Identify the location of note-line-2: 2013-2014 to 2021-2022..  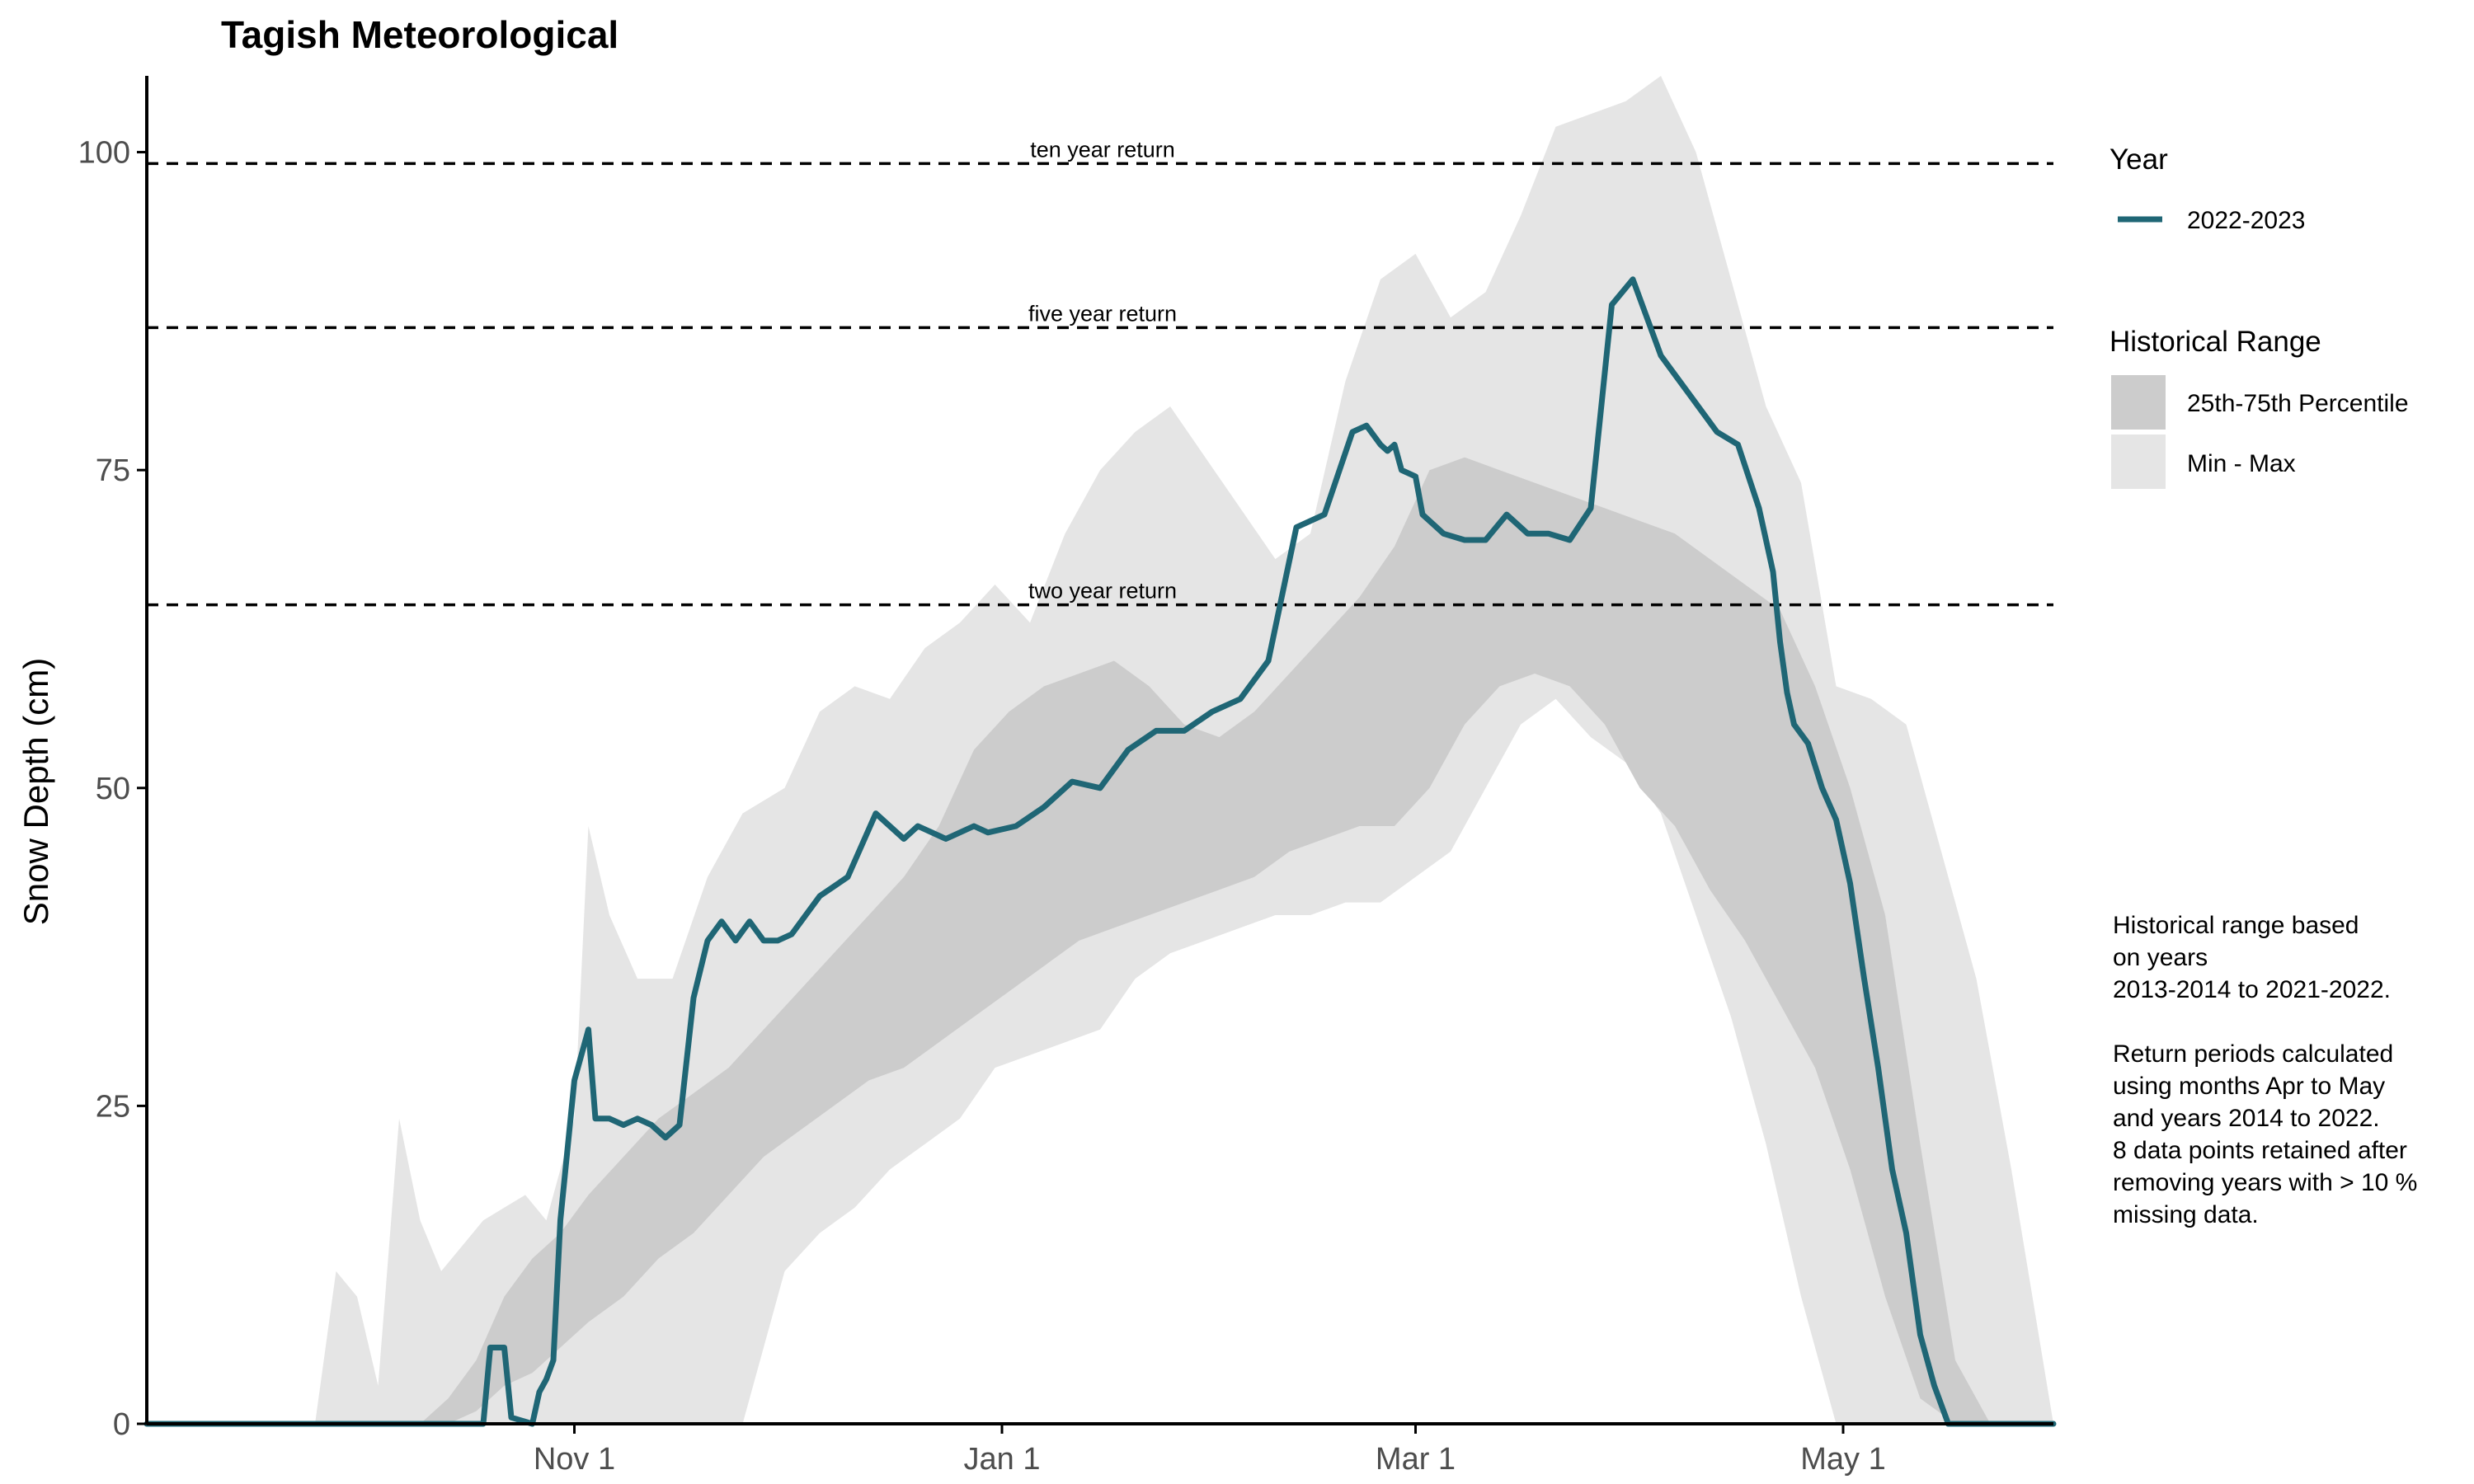
(2252, 989).